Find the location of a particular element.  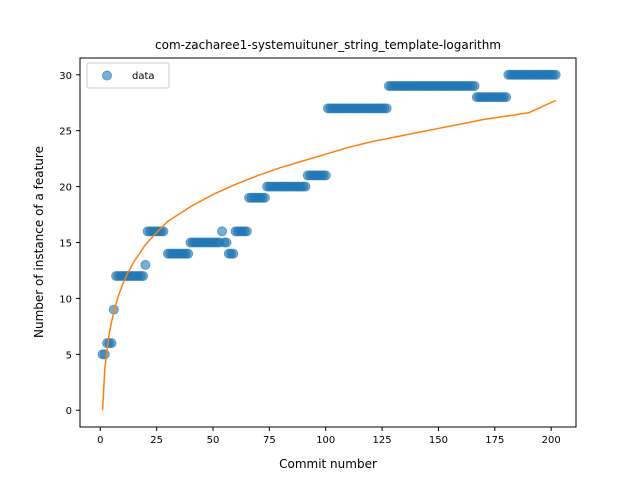

legend-box is located at coordinates (128, 75).